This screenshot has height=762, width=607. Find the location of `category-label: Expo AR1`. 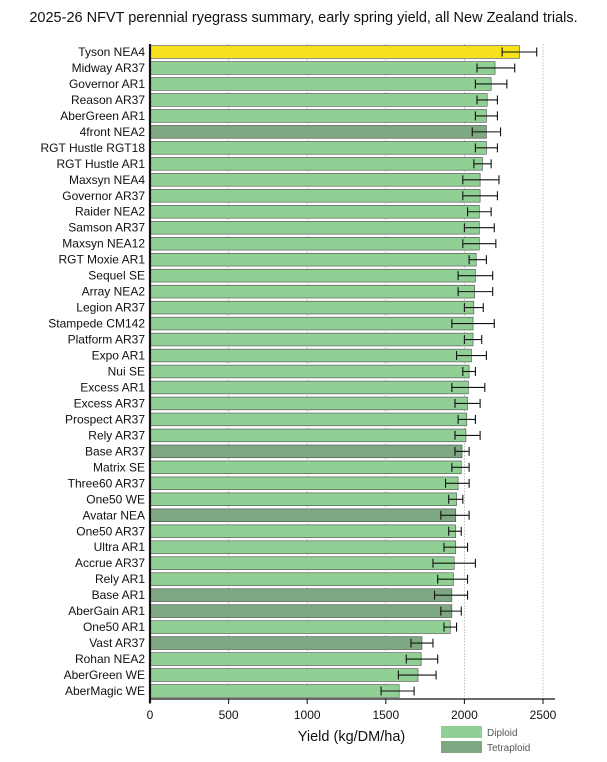

category-label: Expo AR1 is located at coordinates (119, 356).